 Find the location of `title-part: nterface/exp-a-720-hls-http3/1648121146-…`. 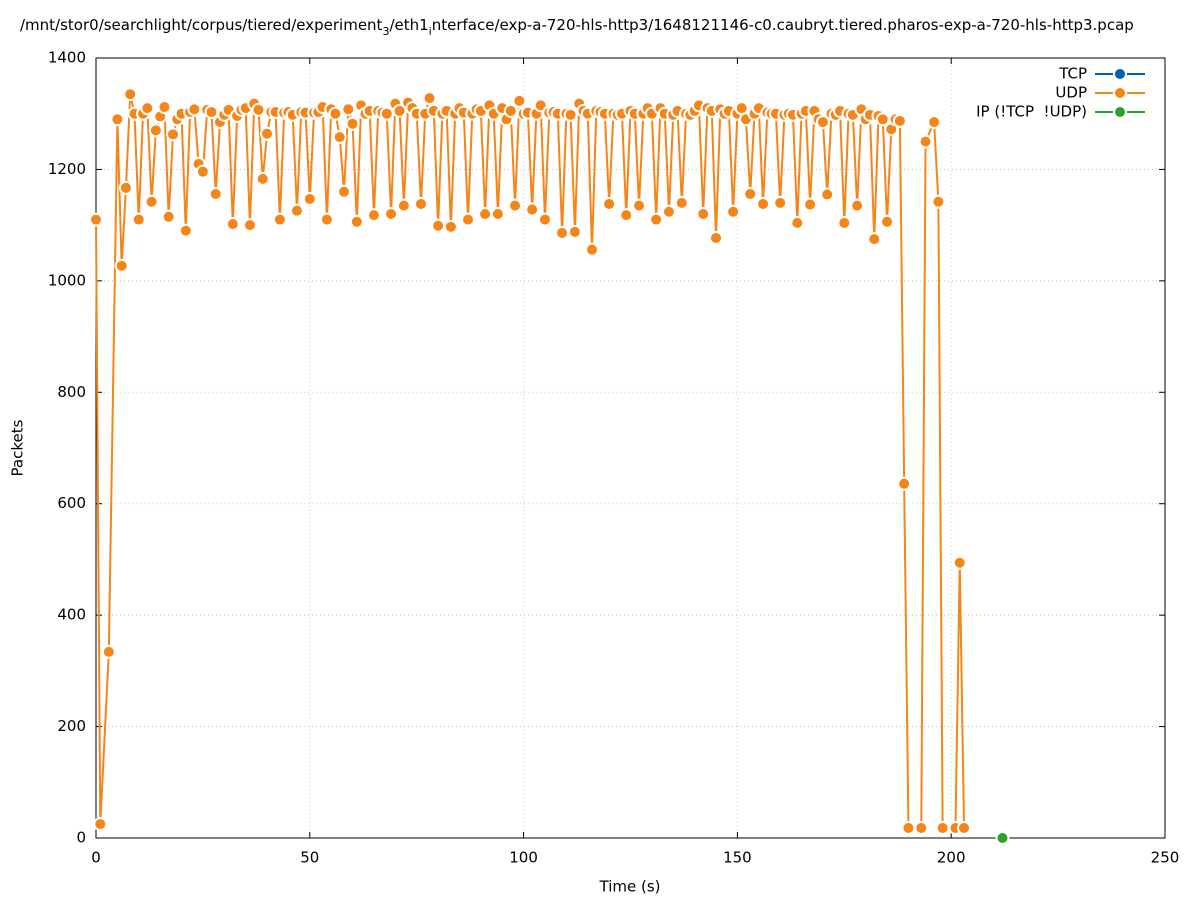

title-part: nterface/exp-a-720-hls-http3/1648121146-… is located at coordinates (783, 25).